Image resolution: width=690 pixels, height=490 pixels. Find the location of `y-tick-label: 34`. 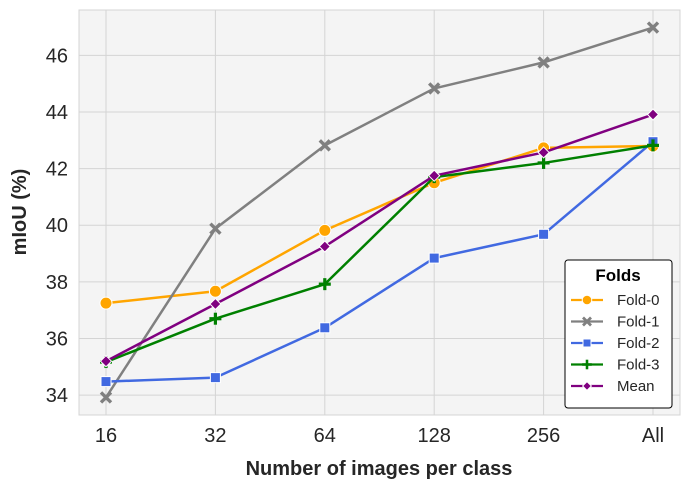

y-tick-label: 34 is located at coordinates (57, 396).